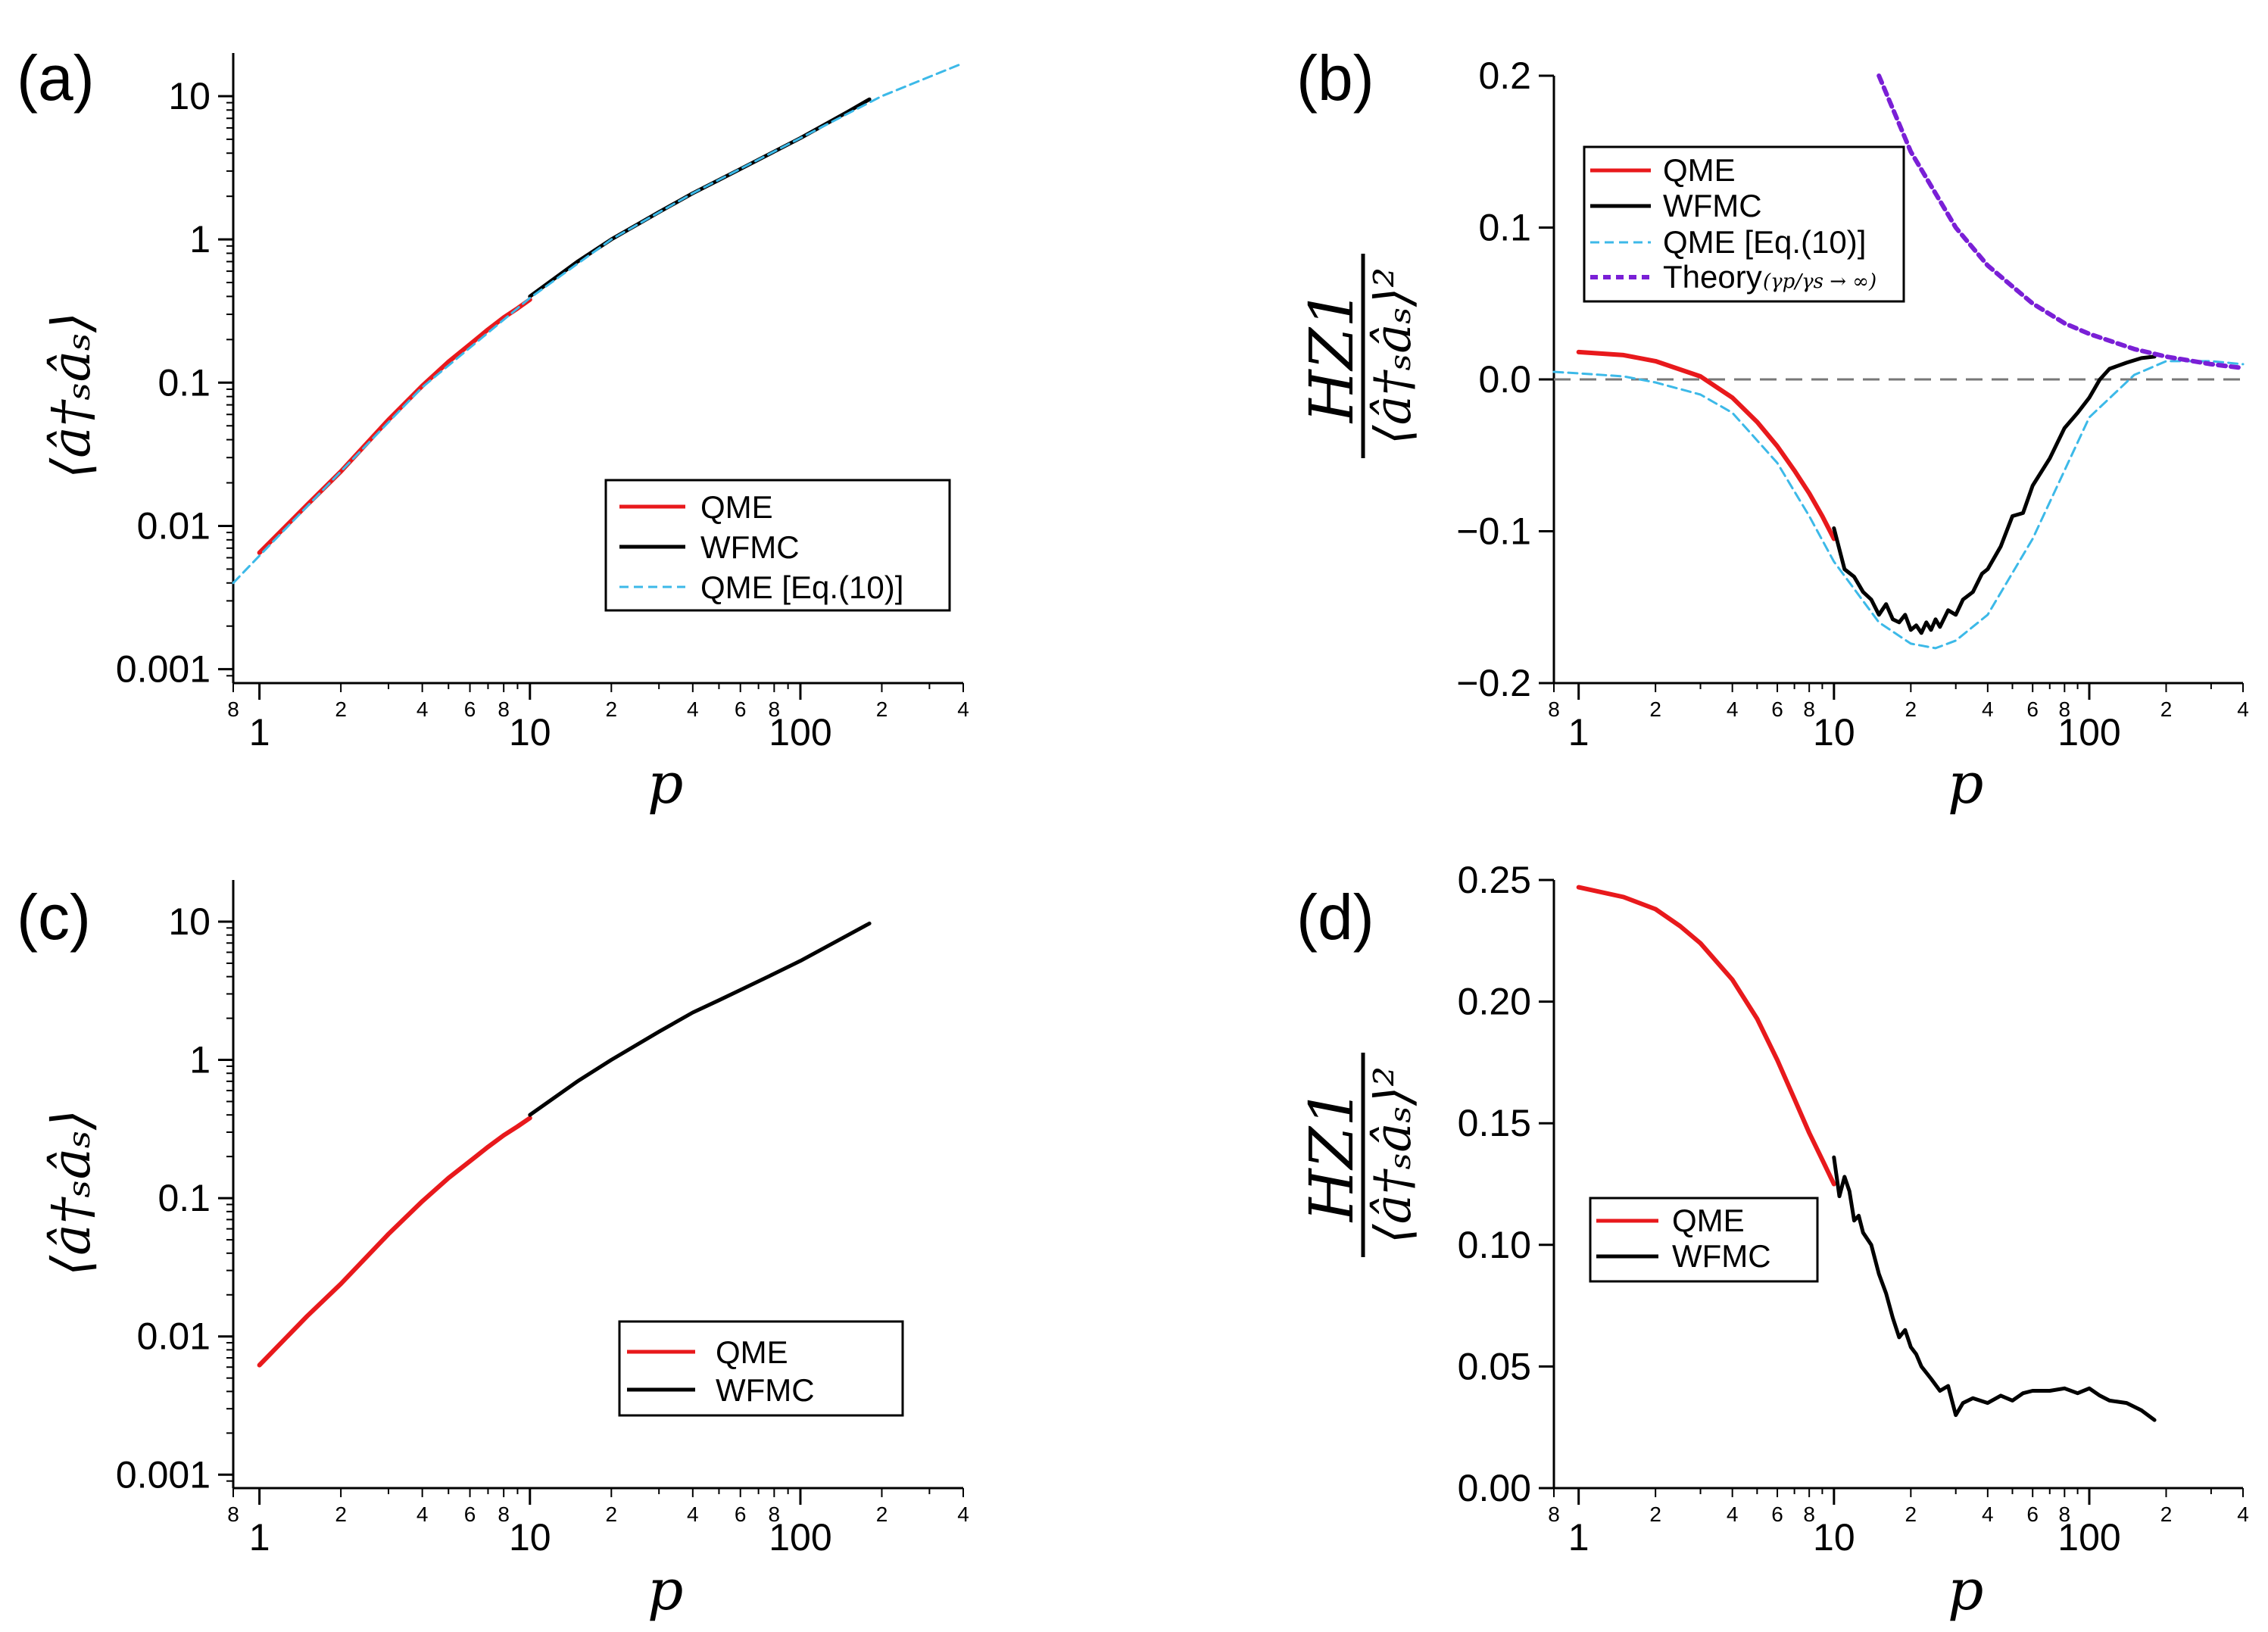 This screenshot has width=2268, height=1632. What do you see at coordinates (1493, 531) in the screenshot?
I see `y-tick-label: −0.1` at bounding box center [1493, 531].